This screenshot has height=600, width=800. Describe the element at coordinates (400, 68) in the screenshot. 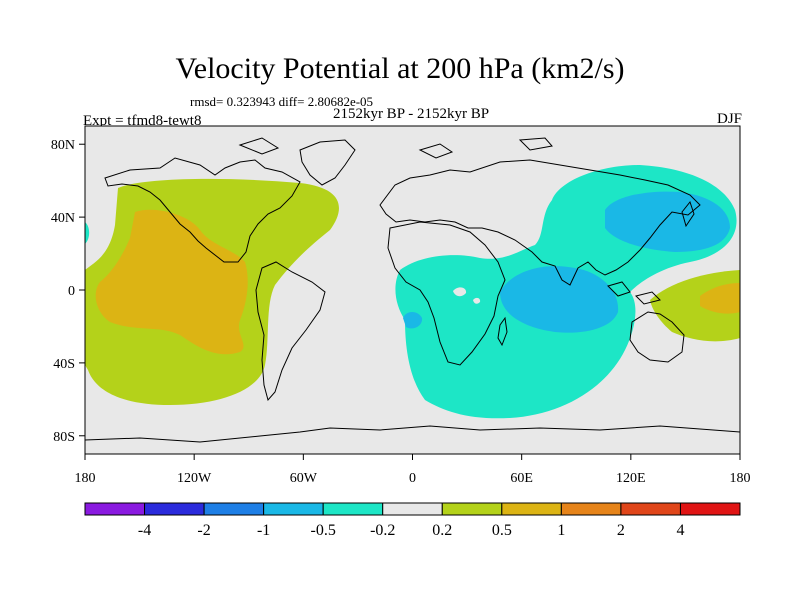

I see `map-title: Velocity Potential at 200 hPa (km2/s)` at that location.